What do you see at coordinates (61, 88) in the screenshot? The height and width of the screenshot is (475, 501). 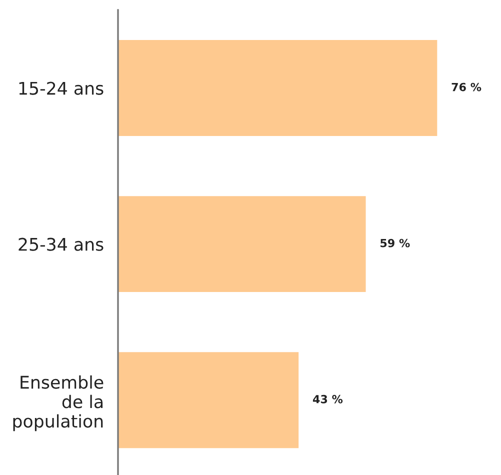 I see `y-tick-label: 15-24 ans` at bounding box center [61, 88].